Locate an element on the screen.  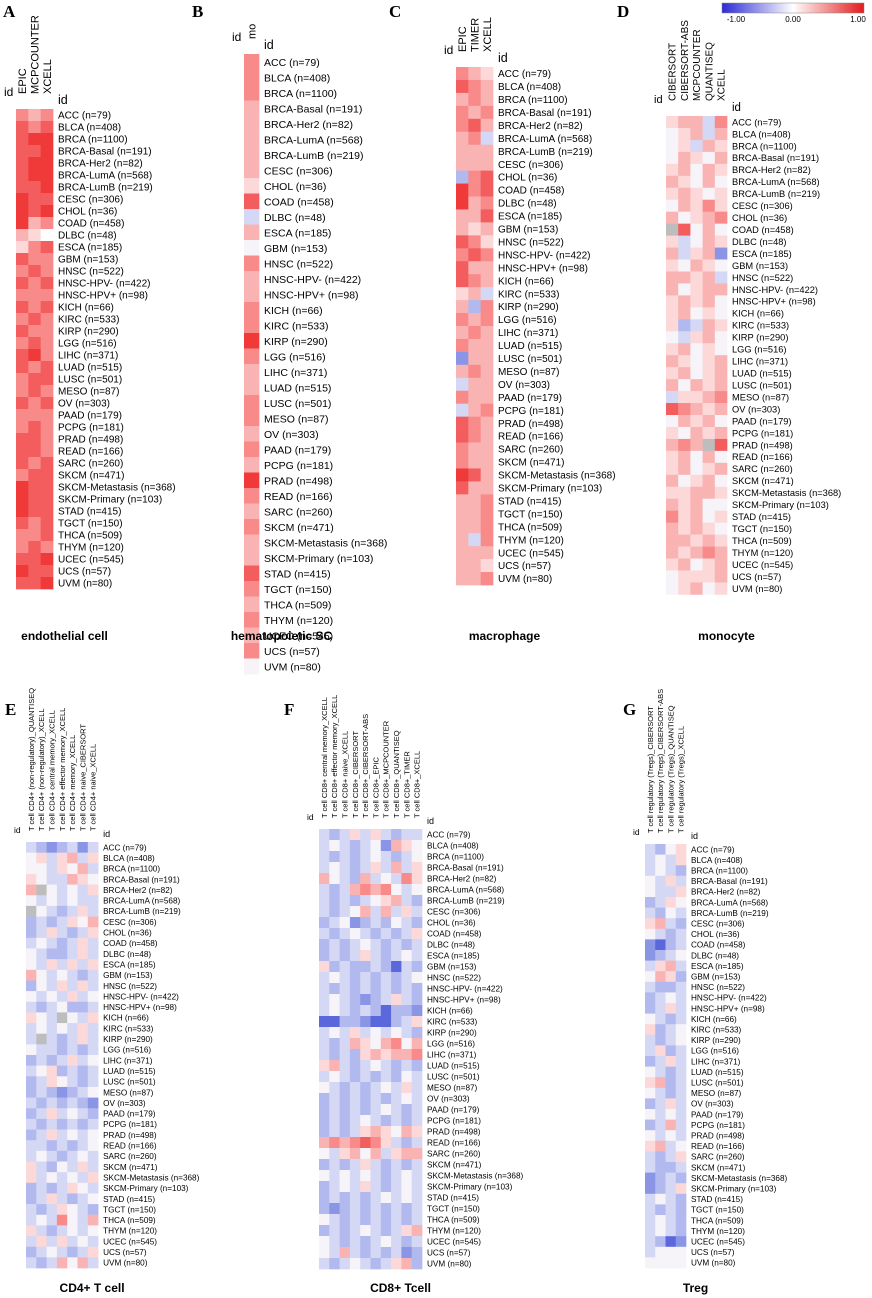
row-label-thca-n-509: THCA (n=509) is located at coordinates (129, 1220).